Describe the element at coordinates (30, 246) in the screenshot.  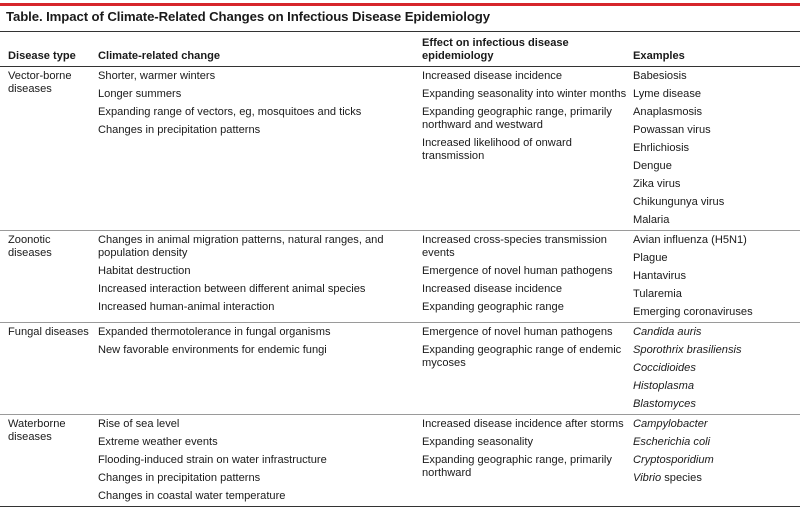
I see `disease-type: Zoonotic diseases` at that location.